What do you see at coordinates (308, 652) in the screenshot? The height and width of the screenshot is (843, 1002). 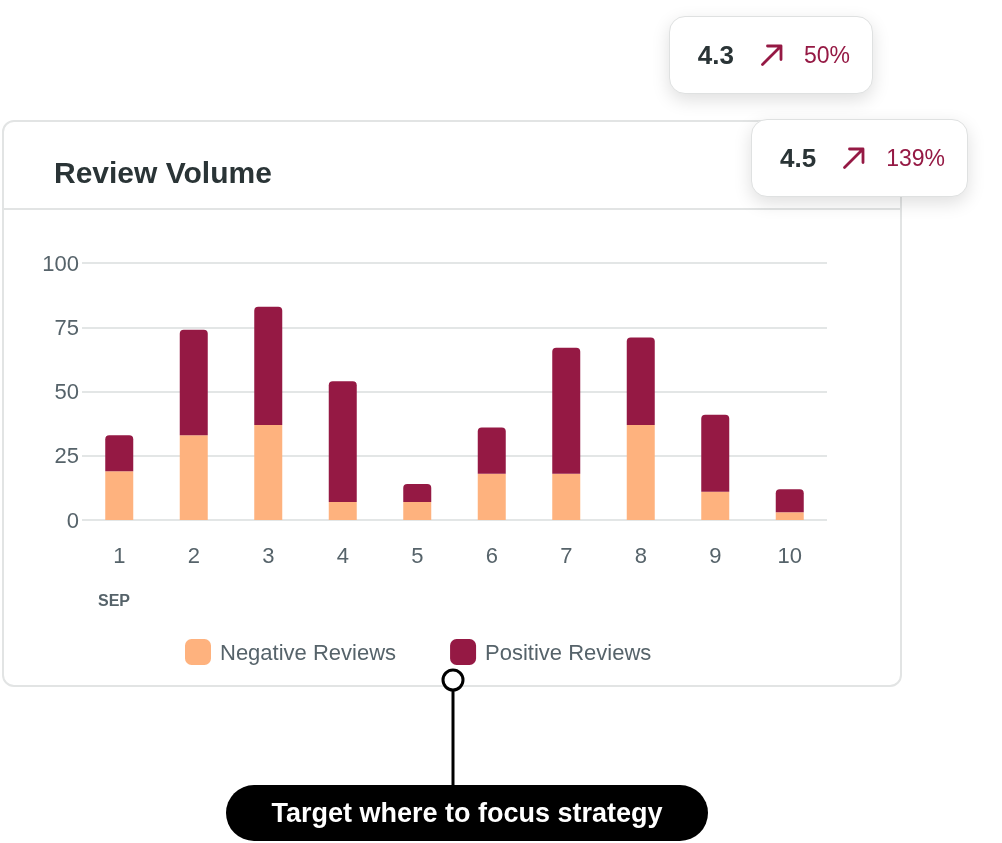 I see `legend-label: Negative Reviews` at bounding box center [308, 652].